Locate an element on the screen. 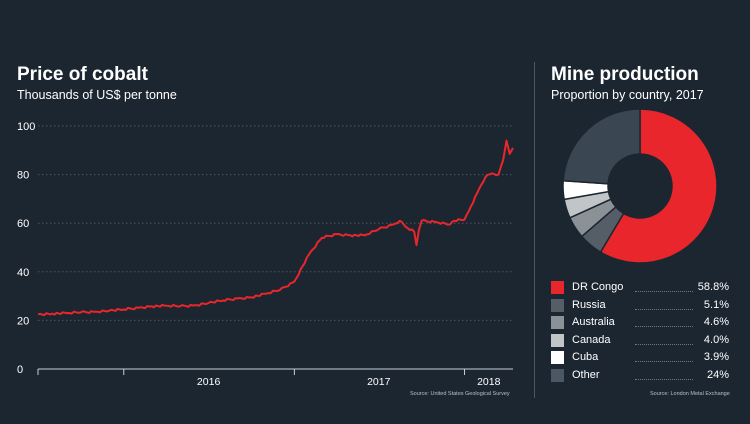 The width and height of the screenshot is (750, 424). legend-label: Russia is located at coordinates (589, 304).